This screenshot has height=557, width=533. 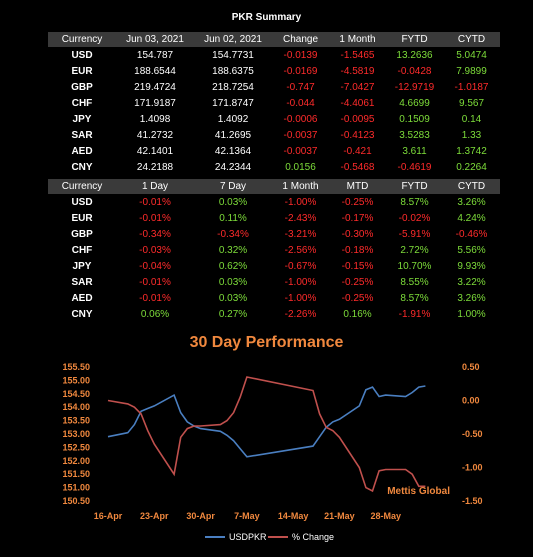 What do you see at coordinates (155, 135) in the screenshot?
I see `value-cell: 41.2732` at bounding box center [155, 135].